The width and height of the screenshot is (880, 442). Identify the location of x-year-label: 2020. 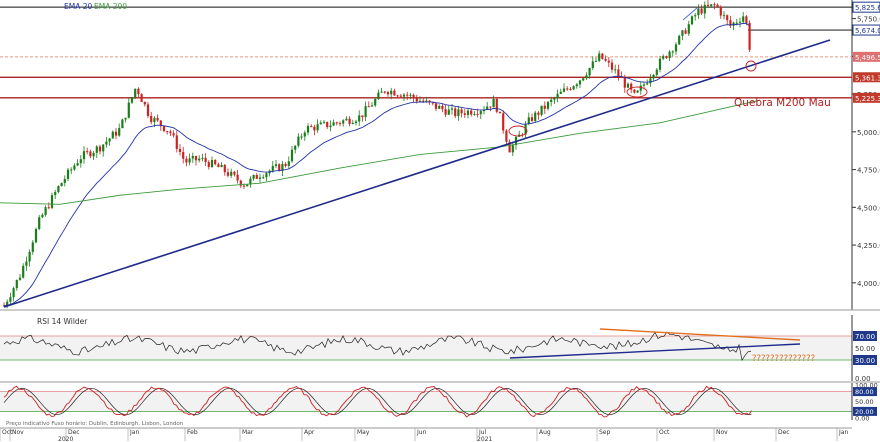
(65, 439).